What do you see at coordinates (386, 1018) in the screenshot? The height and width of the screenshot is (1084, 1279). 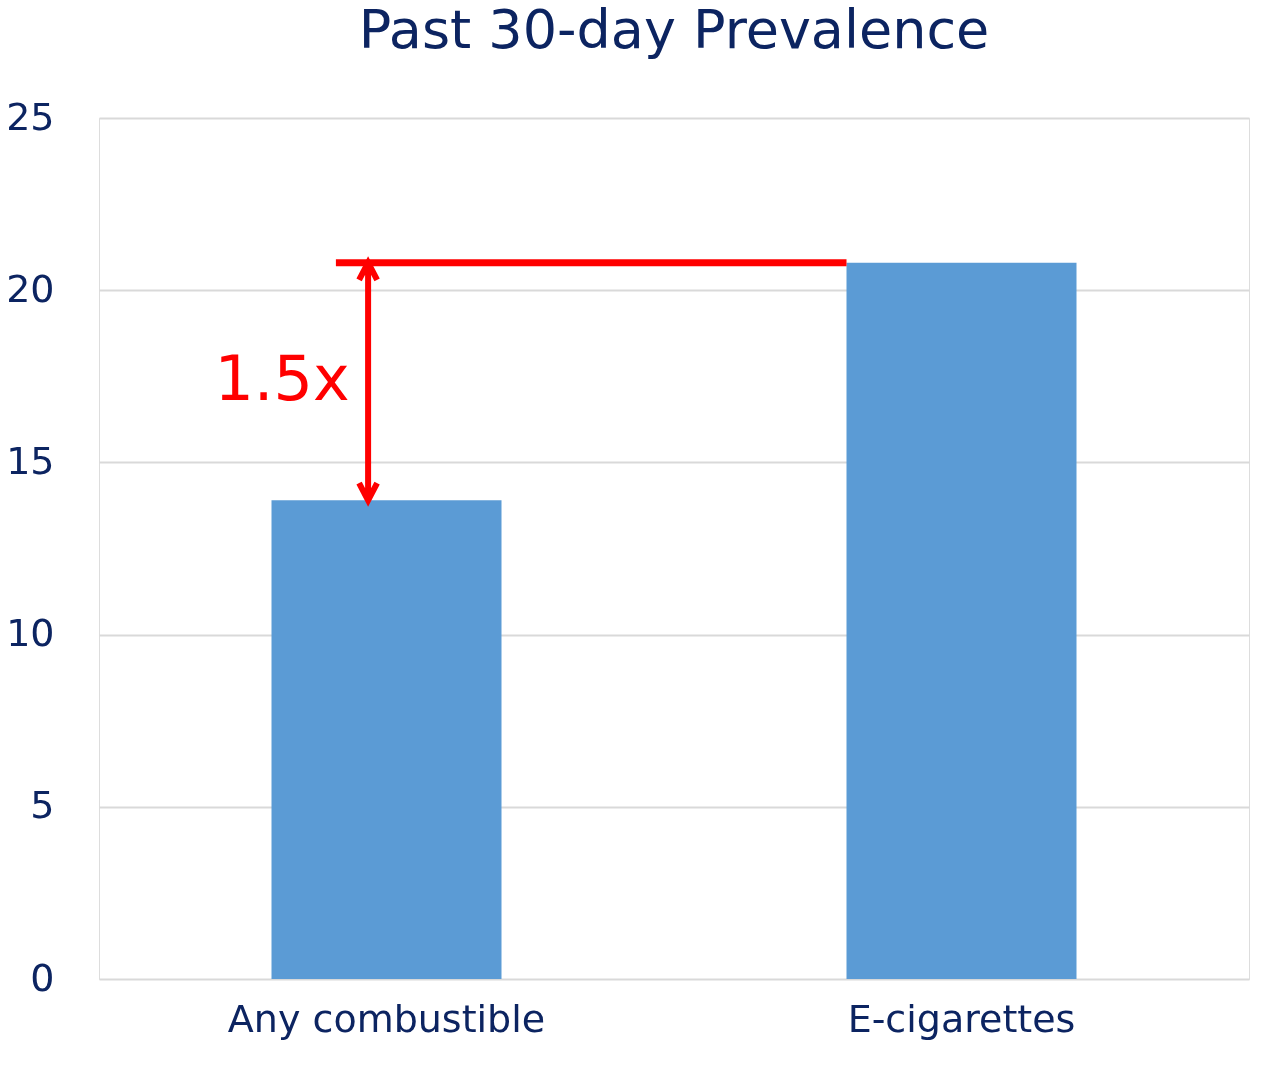 I see `x-tick-label: Any combustible` at bounding box center [386, 1018].